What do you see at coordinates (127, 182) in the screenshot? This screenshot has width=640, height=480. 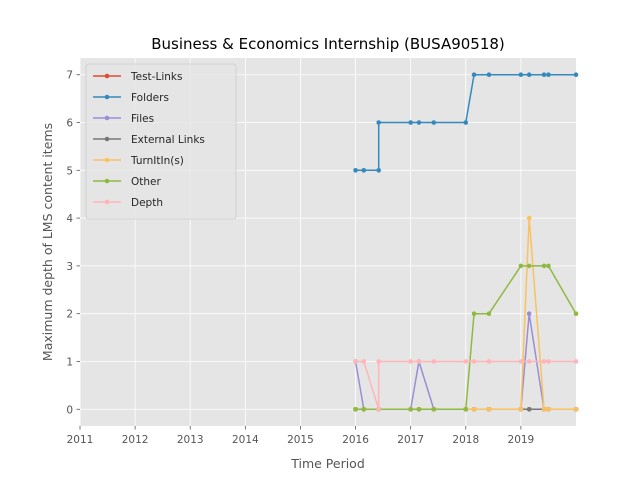 I see `legend-item: Other` at bounding box center [127, 182].